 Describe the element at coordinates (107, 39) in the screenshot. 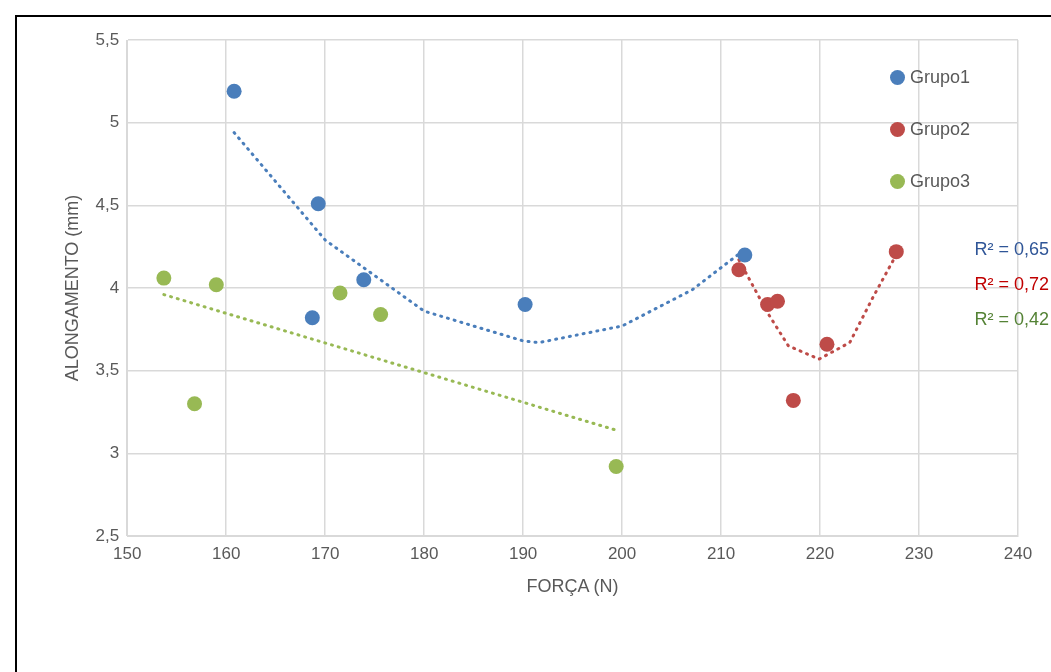

I see `y-tick-label: 5,5` at that location.